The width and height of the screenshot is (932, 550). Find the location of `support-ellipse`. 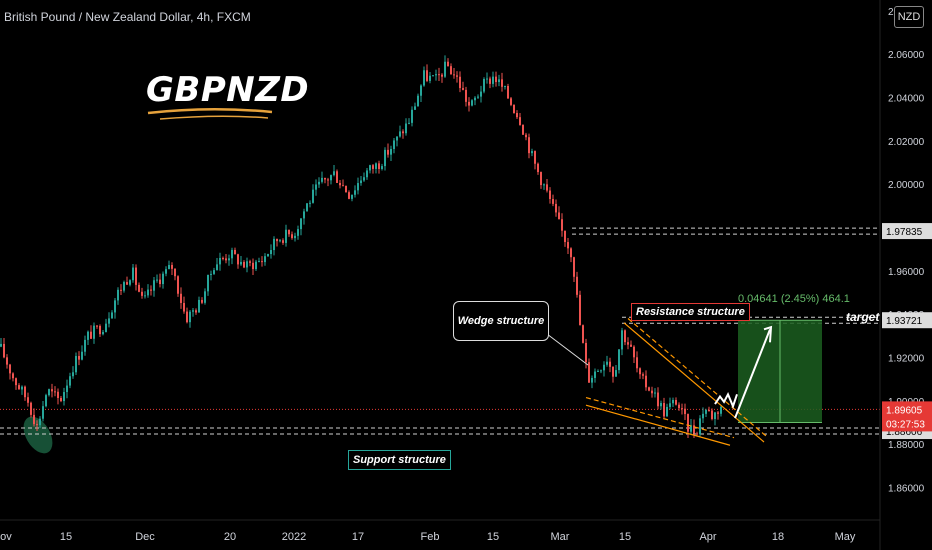

support-ellipse is located at coordinates (38, 435).